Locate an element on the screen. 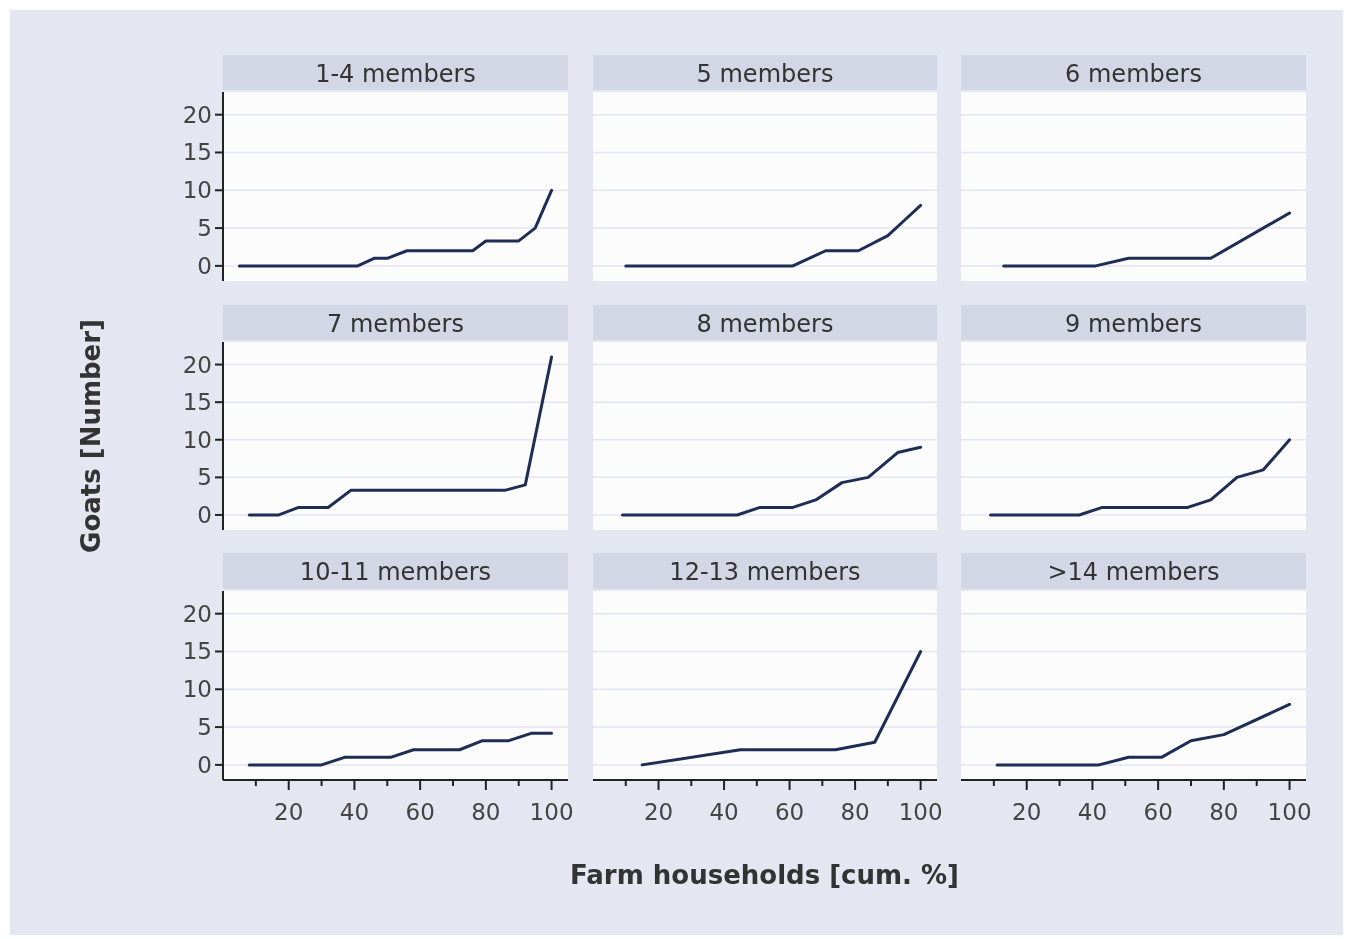 This screenshot has height=939, width=1353. y-axis-title: Goats [Number] is located at coordinates (91, 436).